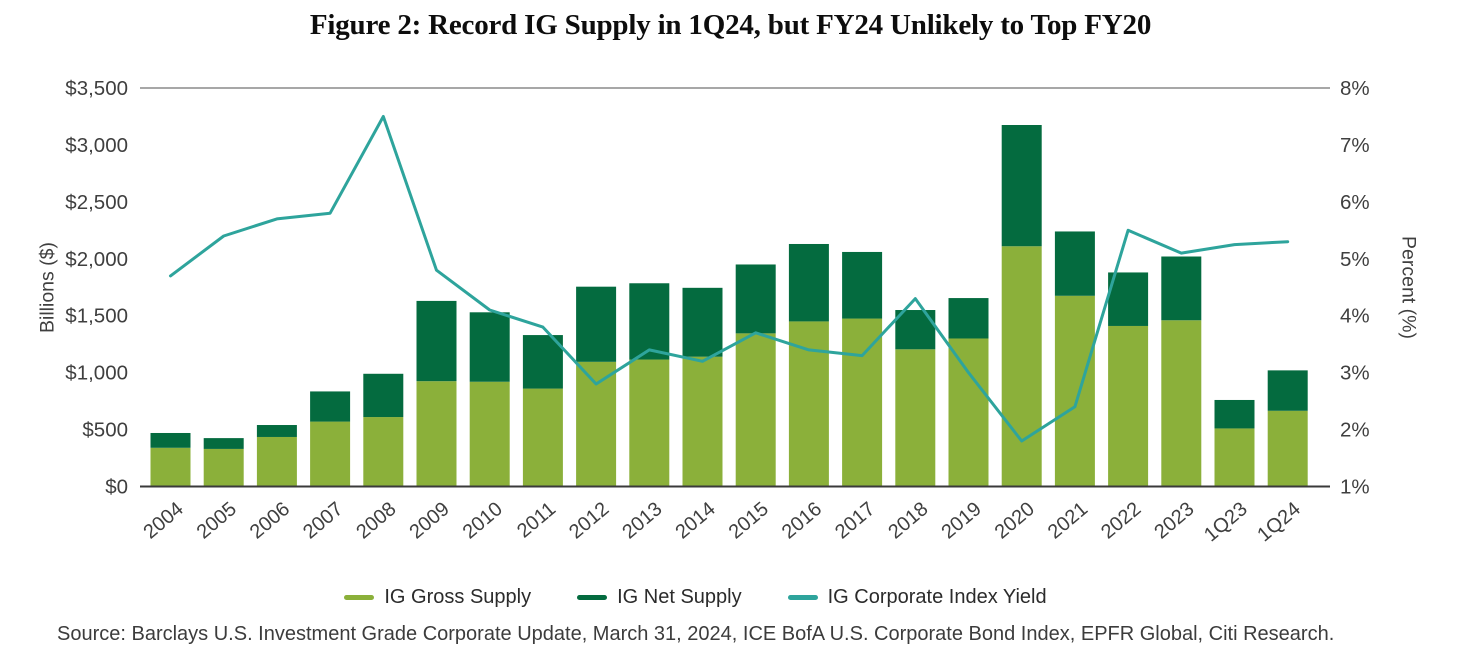 The width and height of the screenshot is (1461, 670). What do you see at coordinates (163, 520) in the screenshot?
I see `x-axis-tick-label-2004: 2004` at bounding box center [163, 520].